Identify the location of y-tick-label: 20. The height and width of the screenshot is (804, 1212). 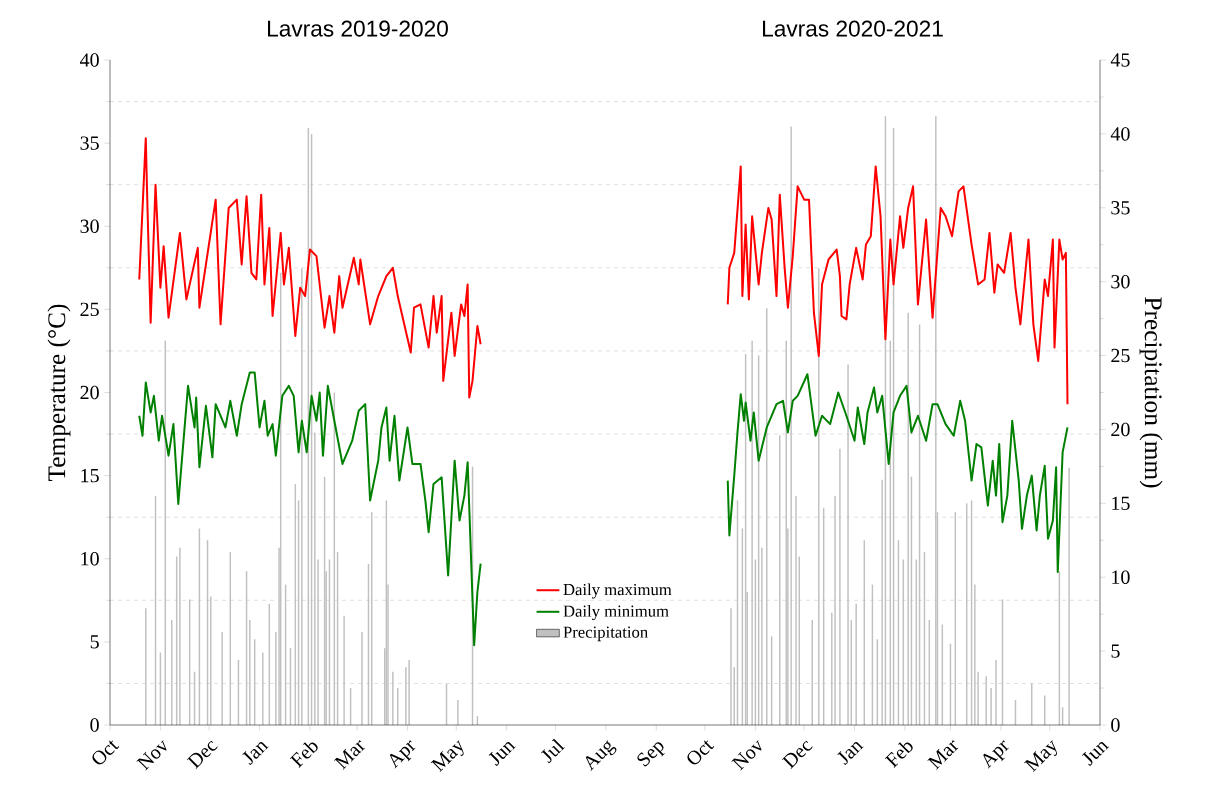
(89, 392).